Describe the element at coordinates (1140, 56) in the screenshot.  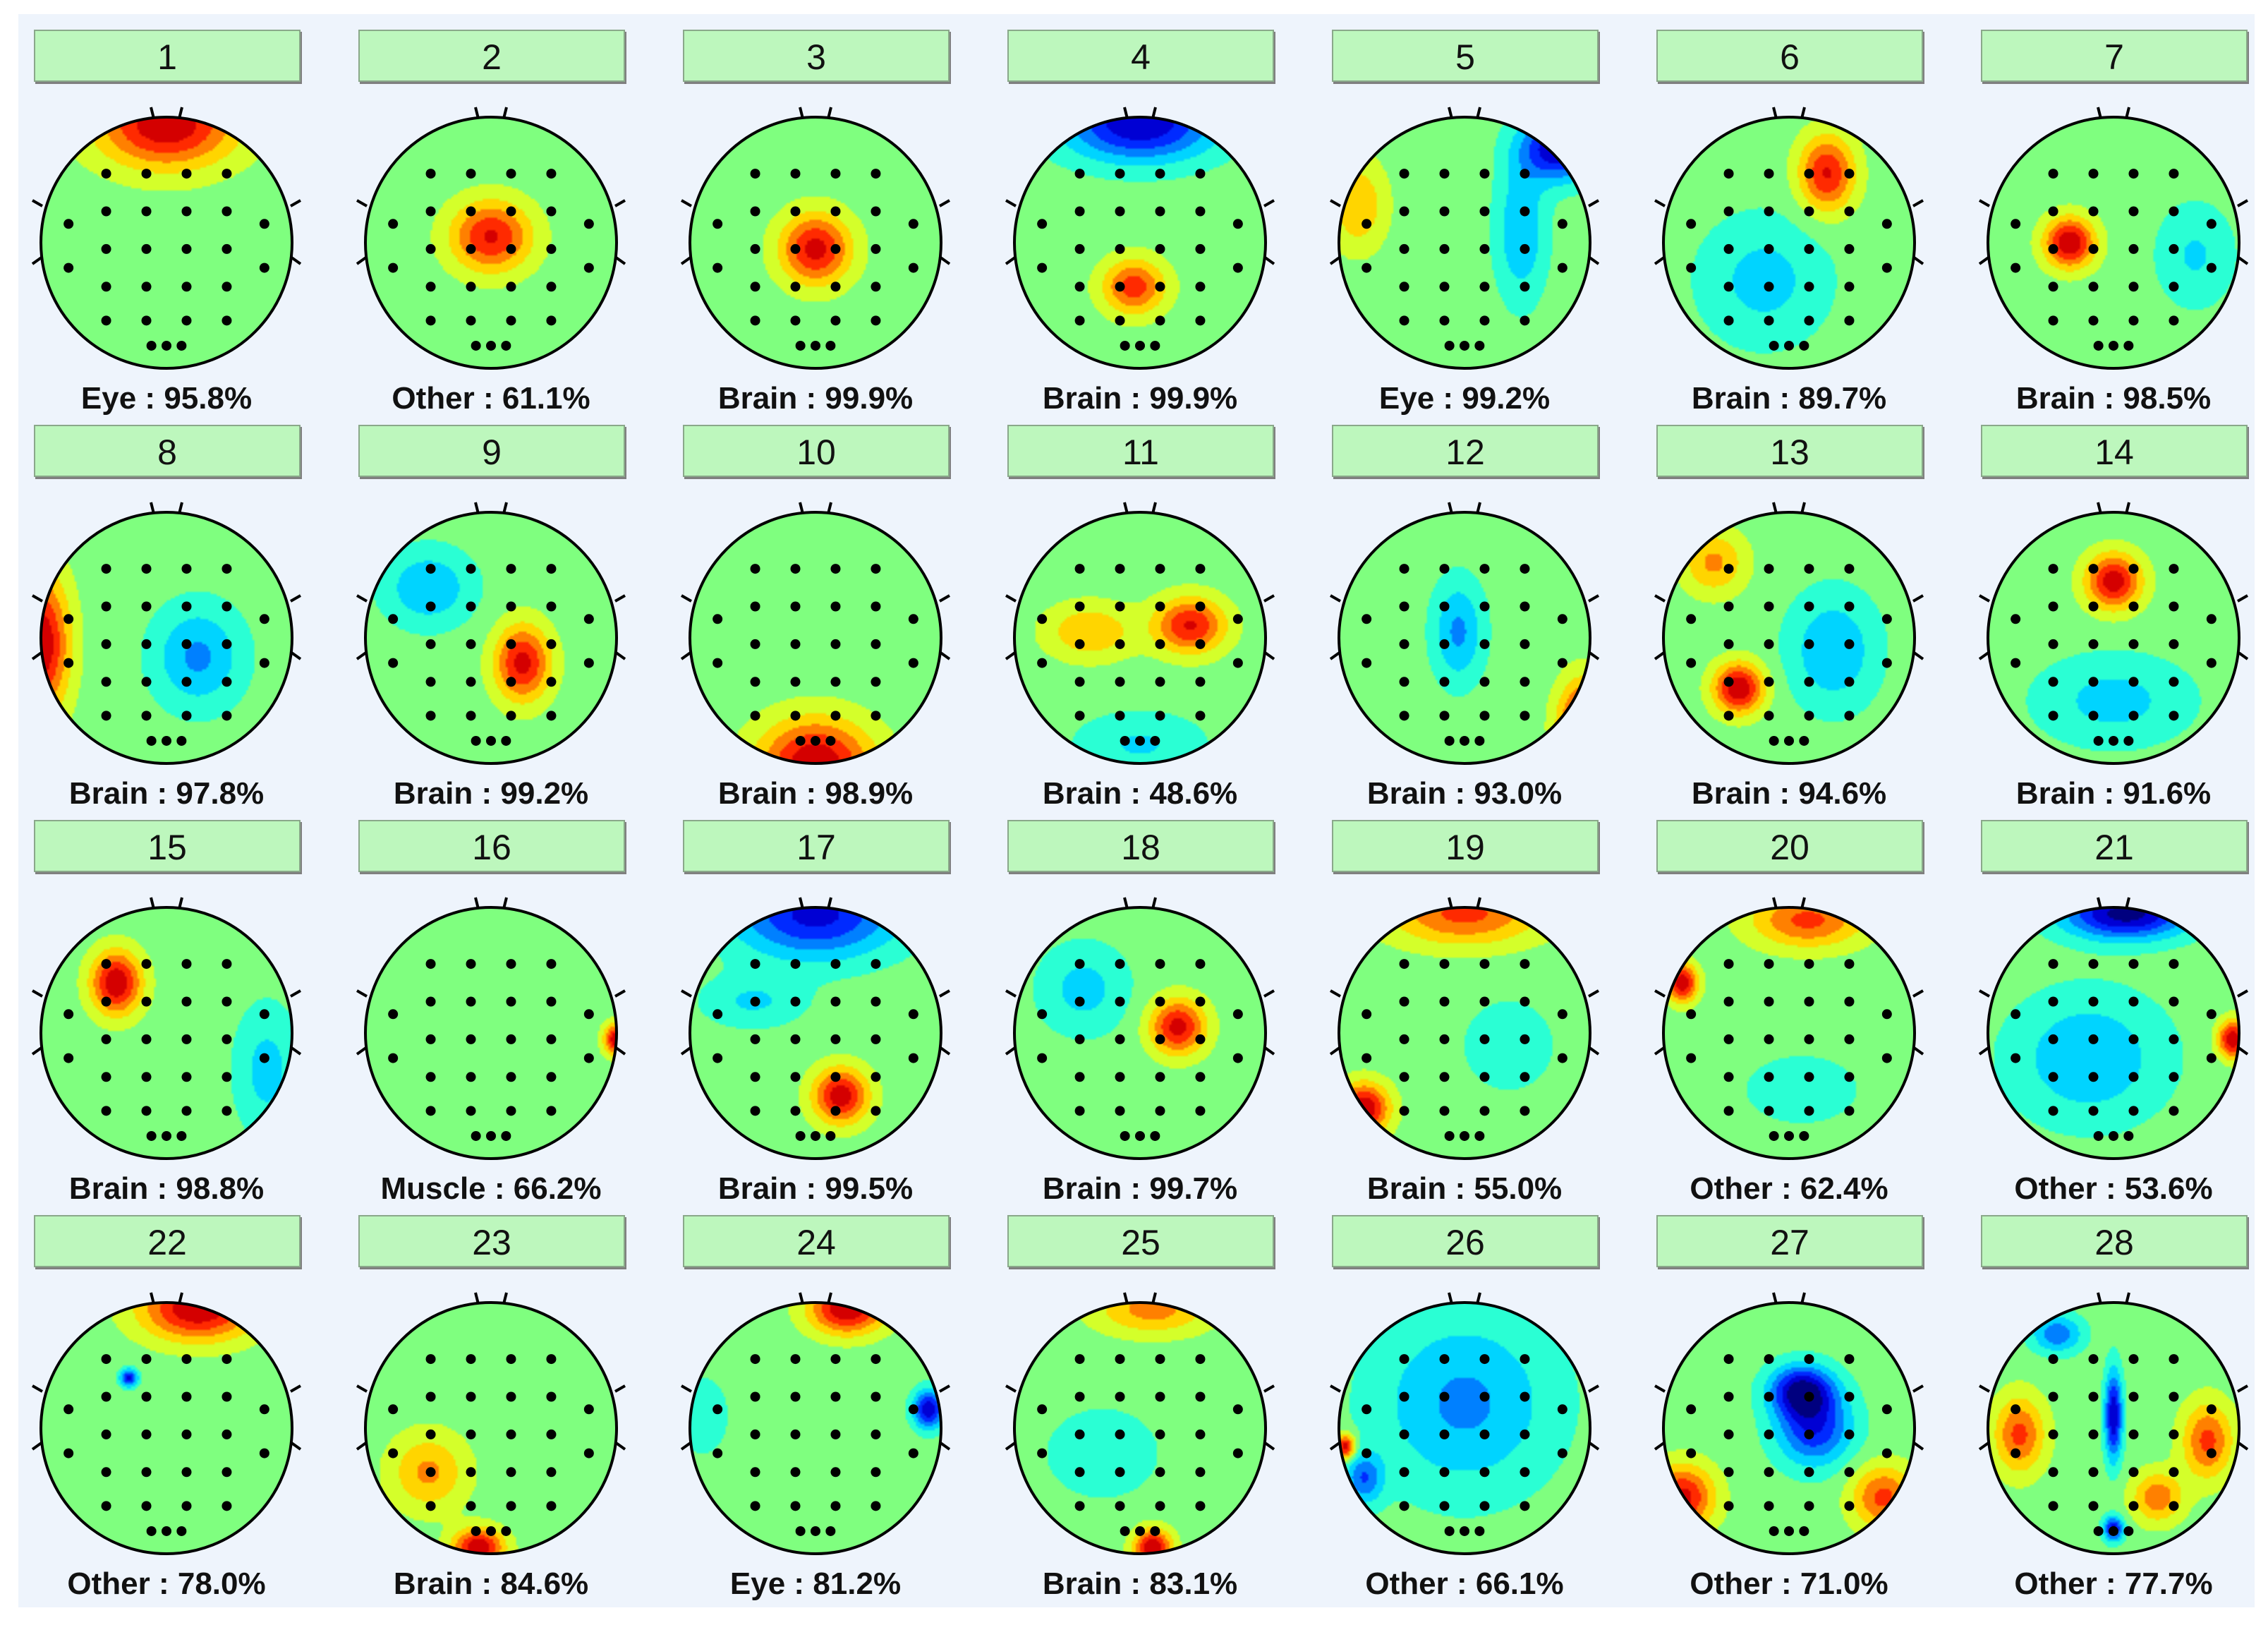
I see `component-button: 4` at that location.